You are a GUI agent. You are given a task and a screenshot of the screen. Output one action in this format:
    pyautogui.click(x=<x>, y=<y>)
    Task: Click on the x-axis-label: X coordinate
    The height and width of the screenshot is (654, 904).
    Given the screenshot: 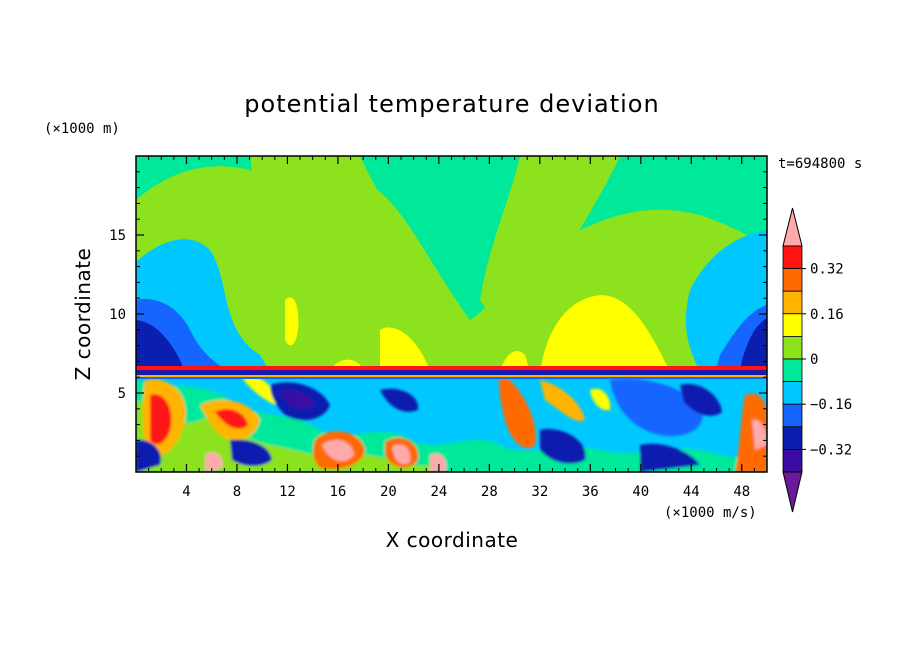 What is the action you would take?
    pyautogui.click(x=452, y=540)
    